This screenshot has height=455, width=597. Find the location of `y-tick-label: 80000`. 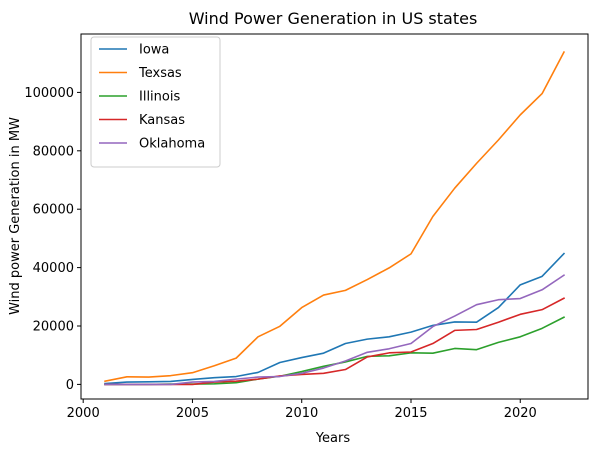

y-tick-label: 80000 is located at coordinates (53, 151).